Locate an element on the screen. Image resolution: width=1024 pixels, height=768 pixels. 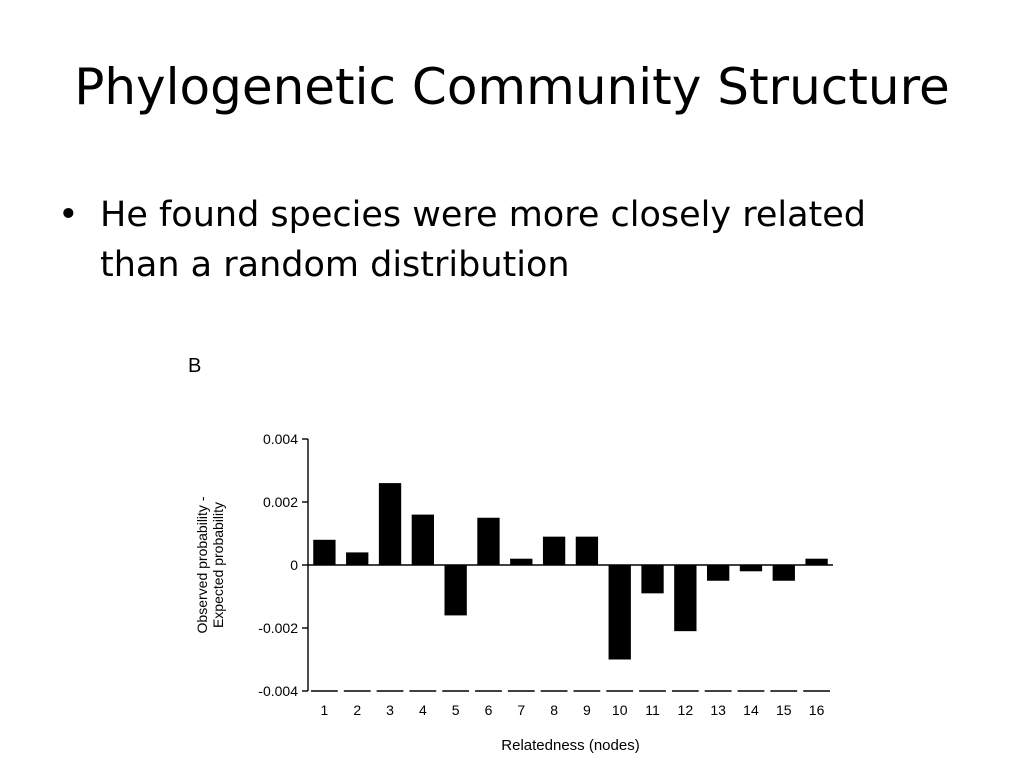
x-tick-label: 4 is located at coordinates (423, 710).